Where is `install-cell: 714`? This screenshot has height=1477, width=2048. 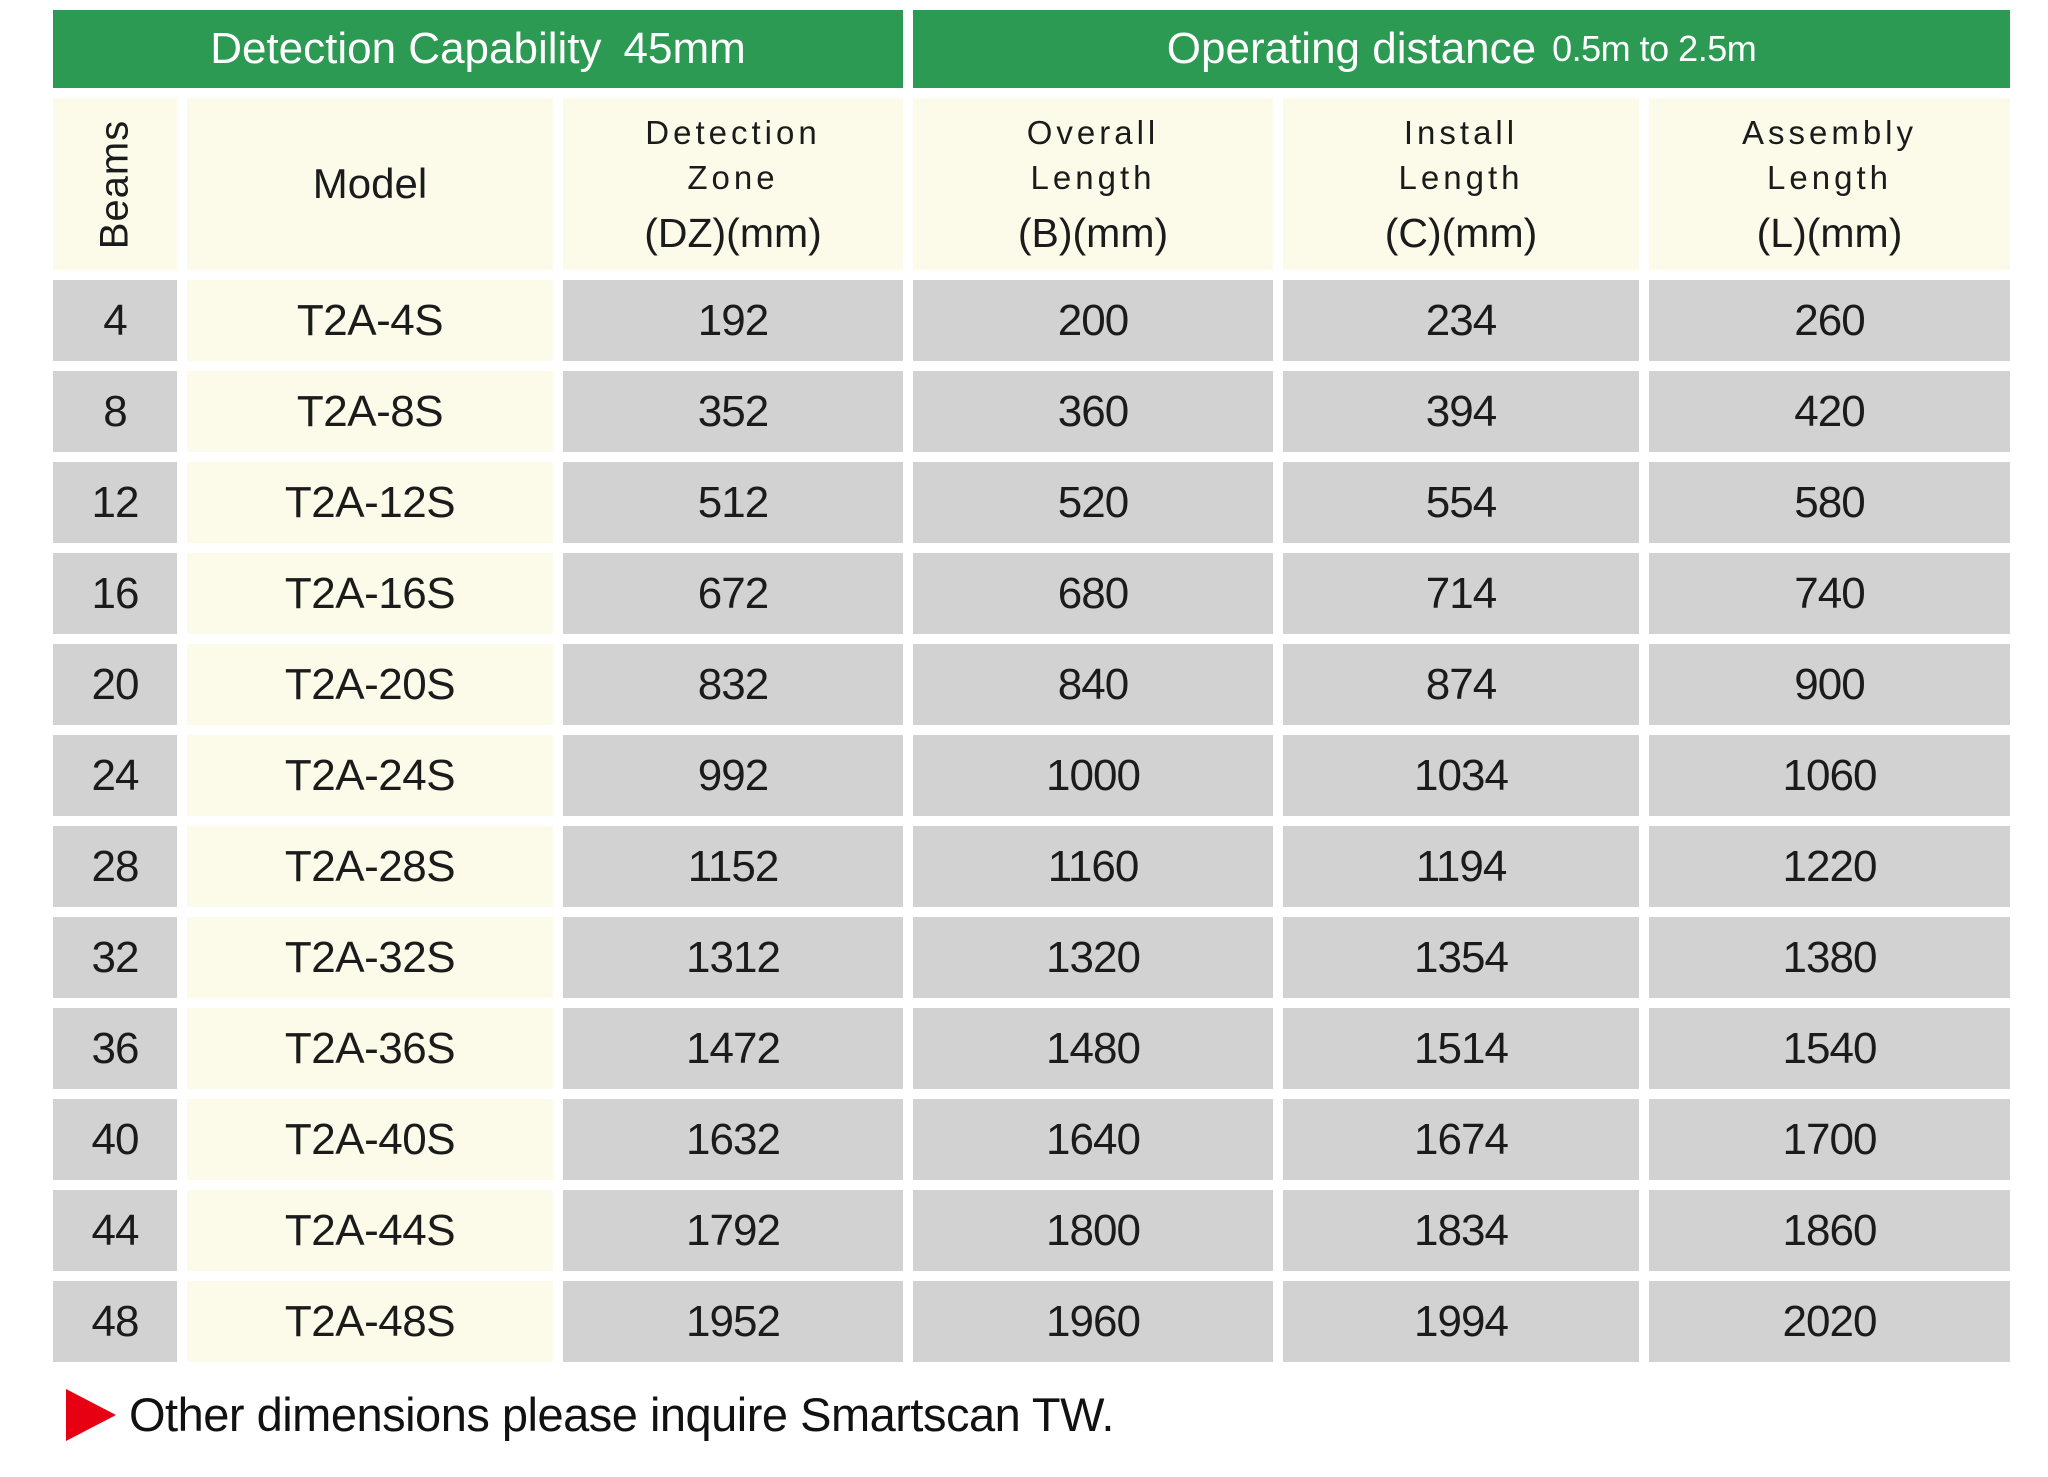 install-cell: 714 is located at coordinates (1461, 593).